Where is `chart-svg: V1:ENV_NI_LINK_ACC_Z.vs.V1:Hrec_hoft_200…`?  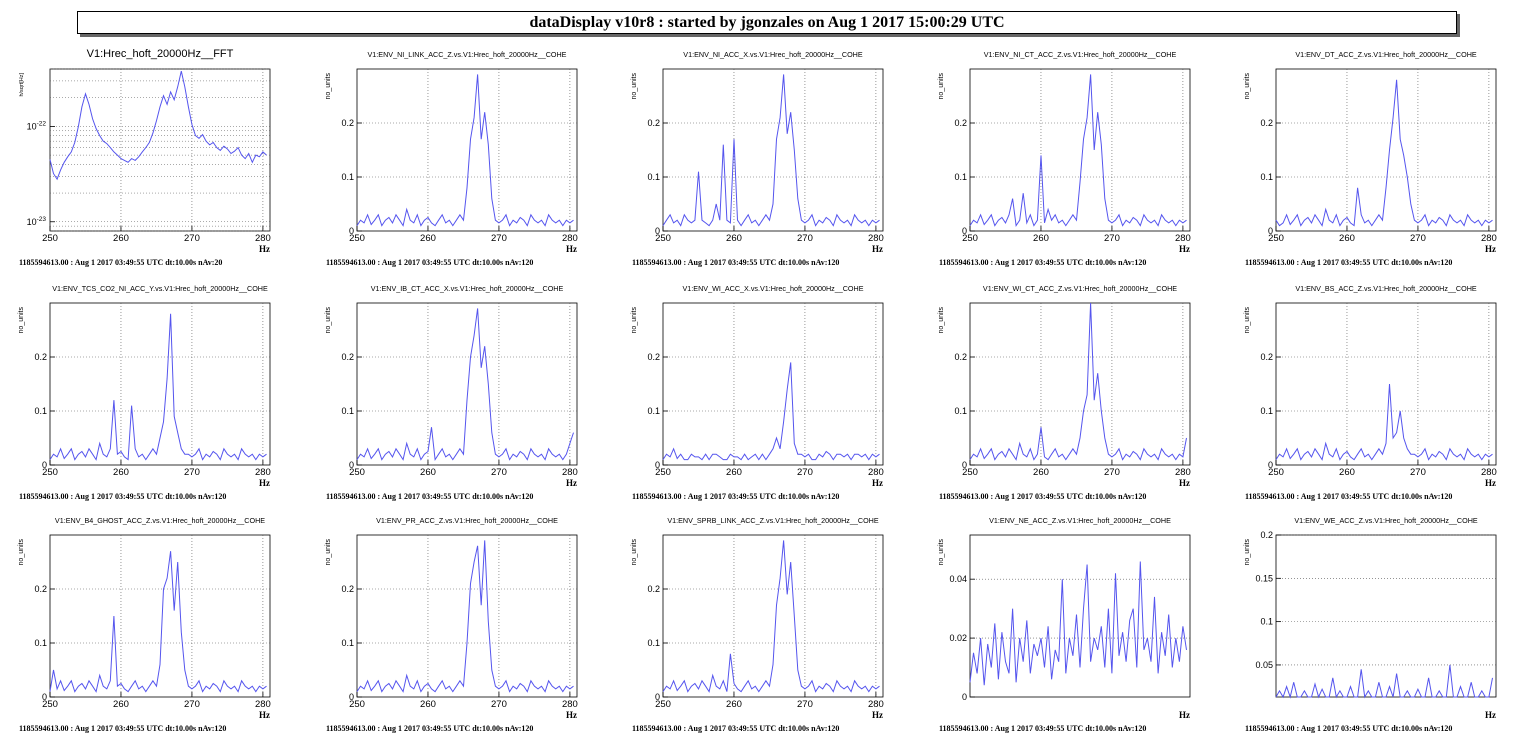 chart-svg: V1:ENV_NI_LINK_ACC_Z.vs.V1:Hrec_hoft_200… is located at coordinates (451, 158).